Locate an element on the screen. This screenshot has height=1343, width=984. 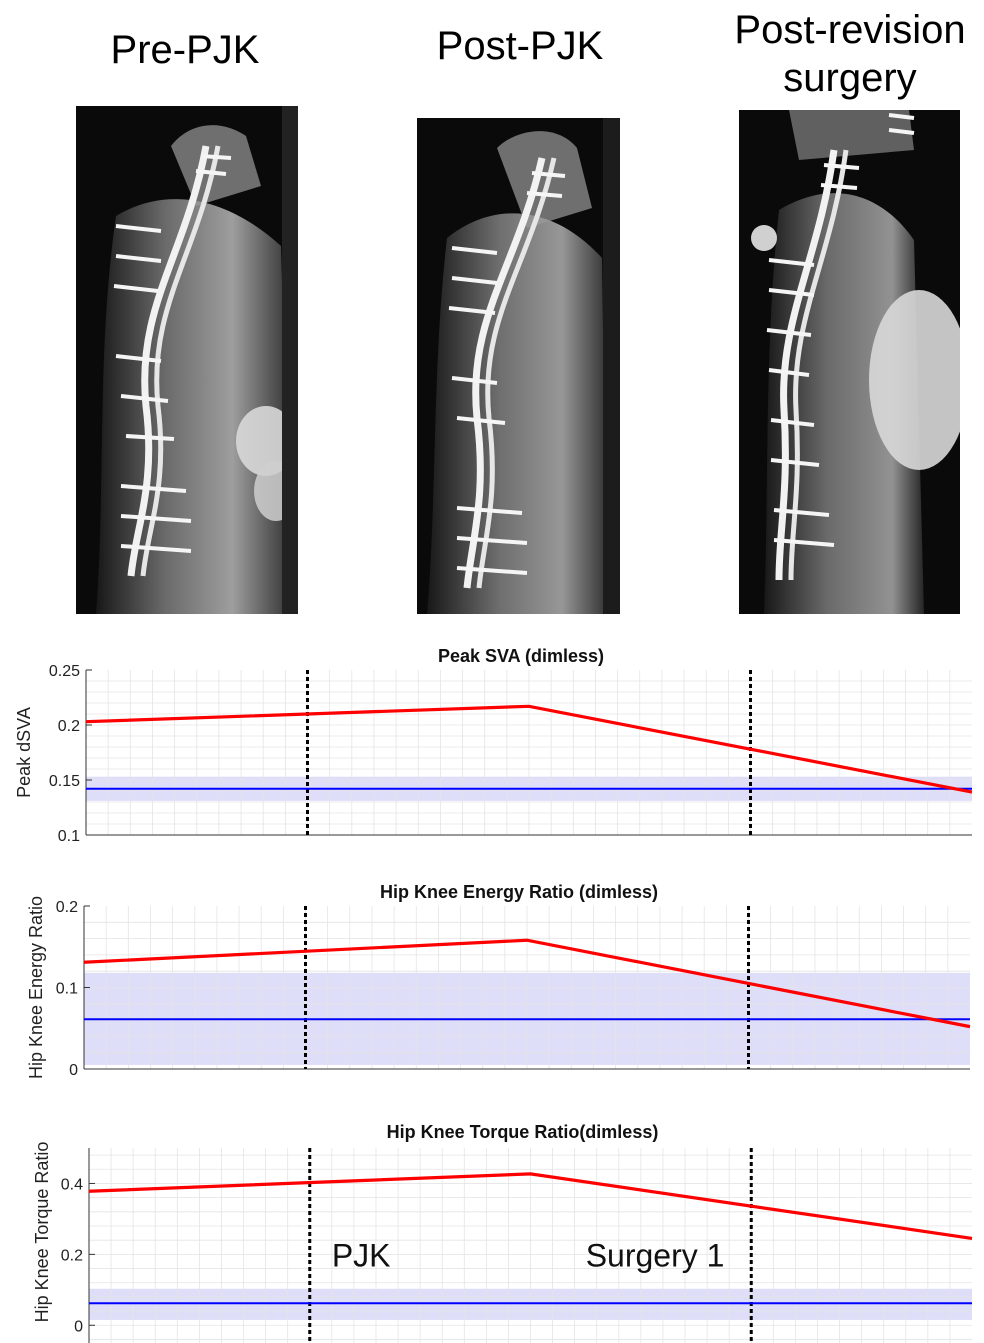
y-tick-label: 0.4 is located at coordinates (72, 1184).